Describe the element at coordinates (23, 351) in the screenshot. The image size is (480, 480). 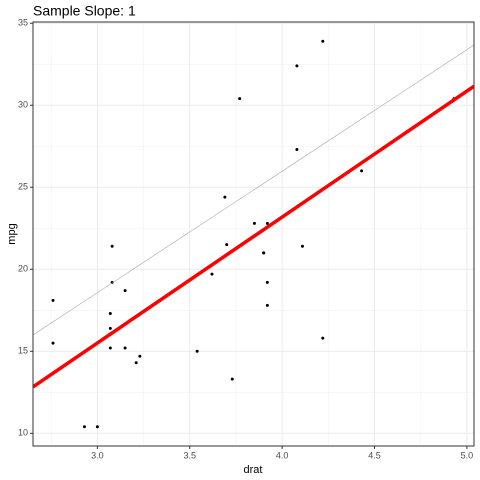
I see `y-tick-label: 15` at that location.